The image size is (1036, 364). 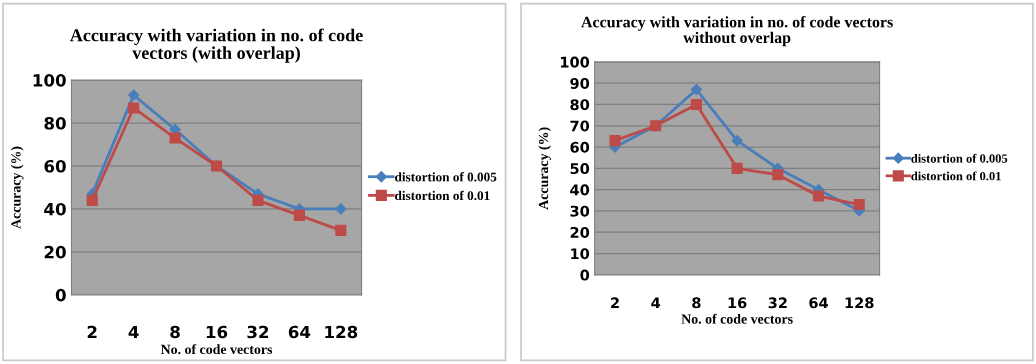 What do you see at coordinates (580, 211) in the screenshot?
I see `y-tick-label: 30` at bounding box center [580, 211].